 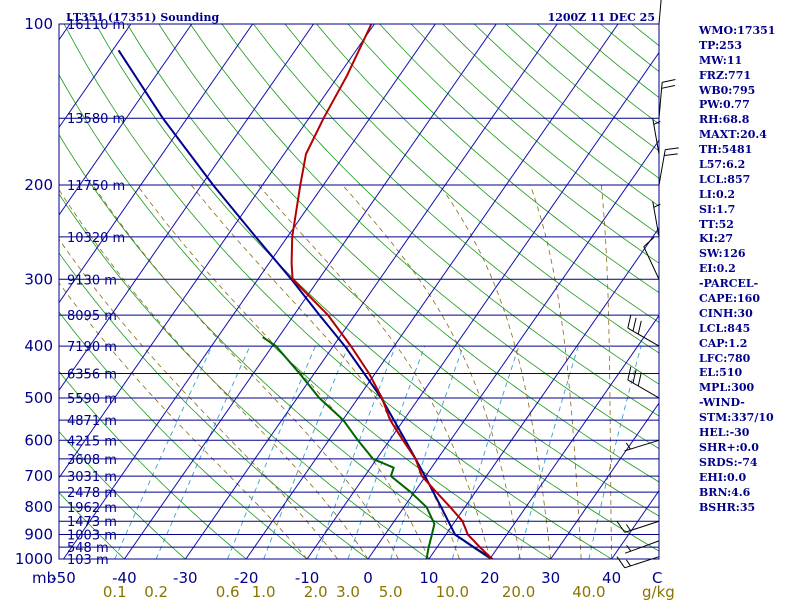 What do you see at coordinates (38, 398) in the screenshot?
I see `pressure-tick-label: 500` at bounding box center [38, 398].